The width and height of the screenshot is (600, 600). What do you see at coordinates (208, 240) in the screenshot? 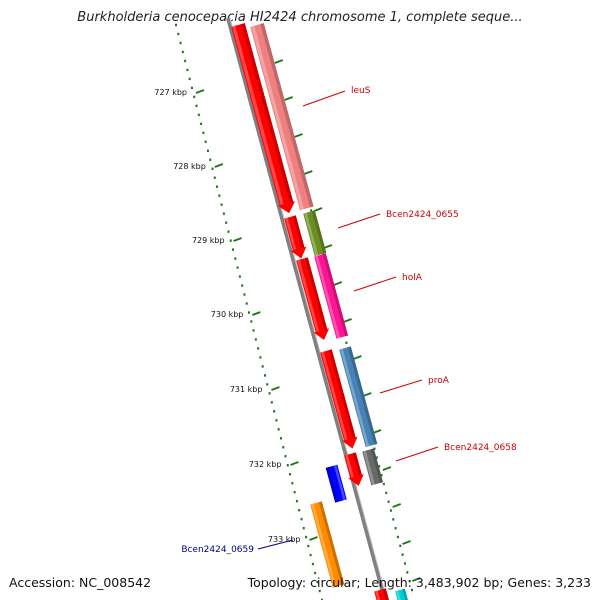
I see `ruler-tick-label: 729 kbp` at bounding box center [208, 240].